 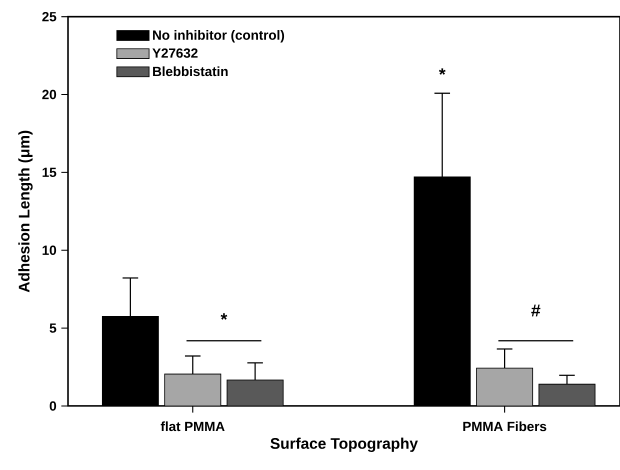 What do you see at coordinates (49, 173) in the screenshot?
I see `y-tick-label: 15` at bounding box center [49, 173].